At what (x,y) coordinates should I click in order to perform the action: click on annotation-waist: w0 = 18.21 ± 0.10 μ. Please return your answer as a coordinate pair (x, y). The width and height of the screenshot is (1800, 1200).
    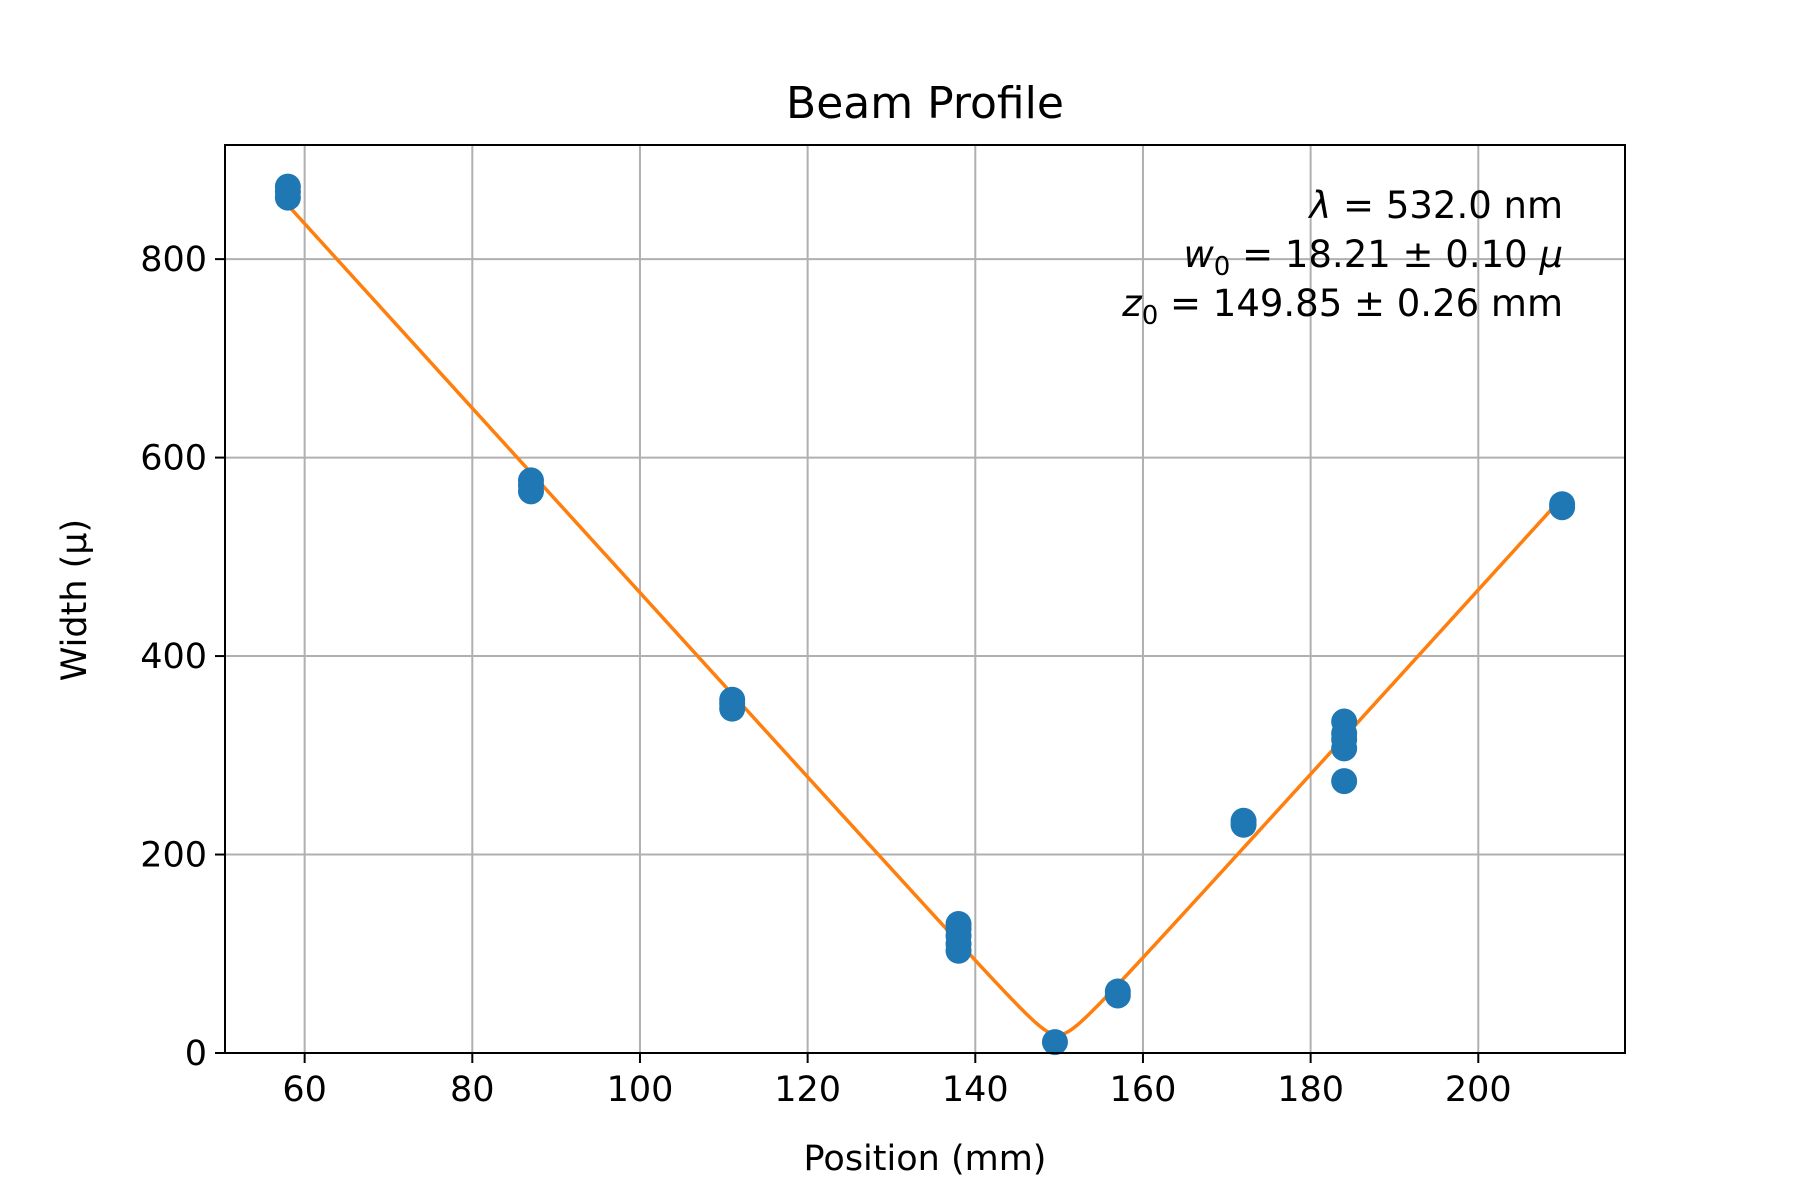
    Looking at the image, I should click on (1373, 257).